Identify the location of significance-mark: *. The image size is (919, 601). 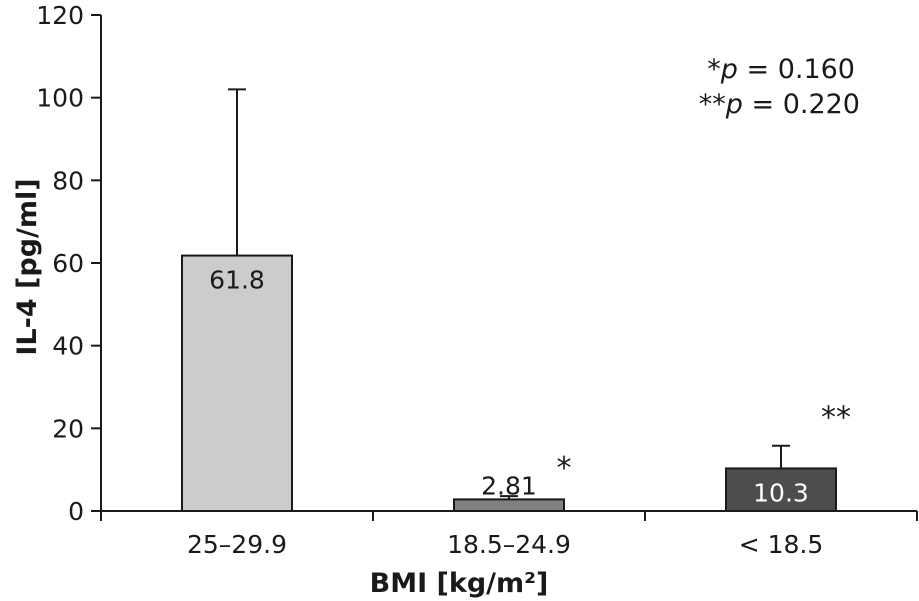
(564, 468).